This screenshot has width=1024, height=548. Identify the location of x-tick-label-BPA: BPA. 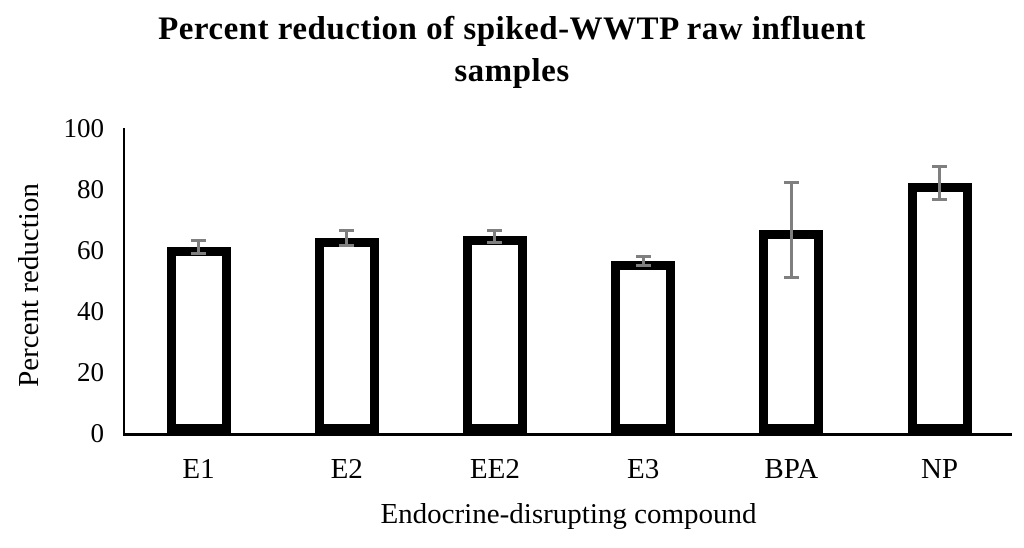
(791, 469).